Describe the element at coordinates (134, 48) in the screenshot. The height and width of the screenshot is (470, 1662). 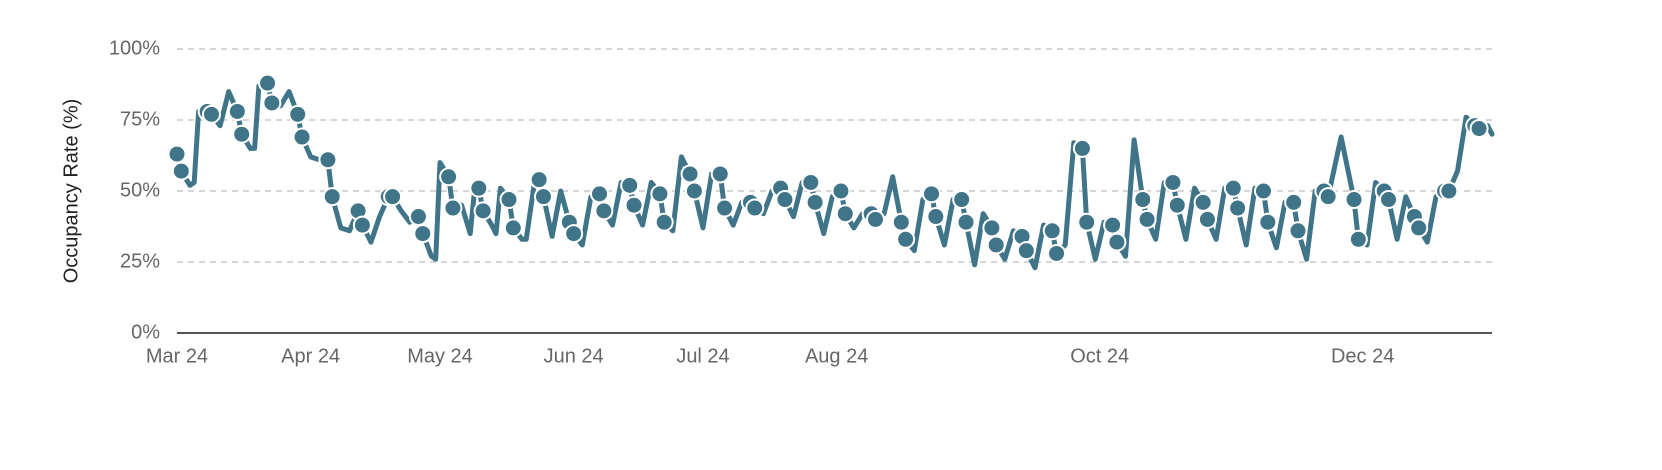
I see `y-tick-label: 100%` at that location.